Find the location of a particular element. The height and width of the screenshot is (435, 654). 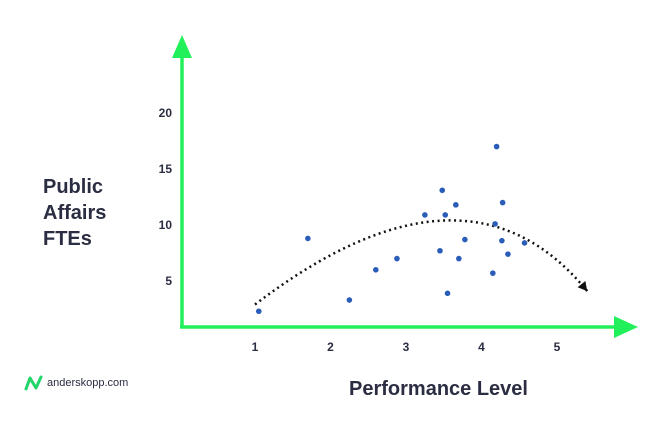

anderskopp-logo-icon is located at coordinates (33, 383).